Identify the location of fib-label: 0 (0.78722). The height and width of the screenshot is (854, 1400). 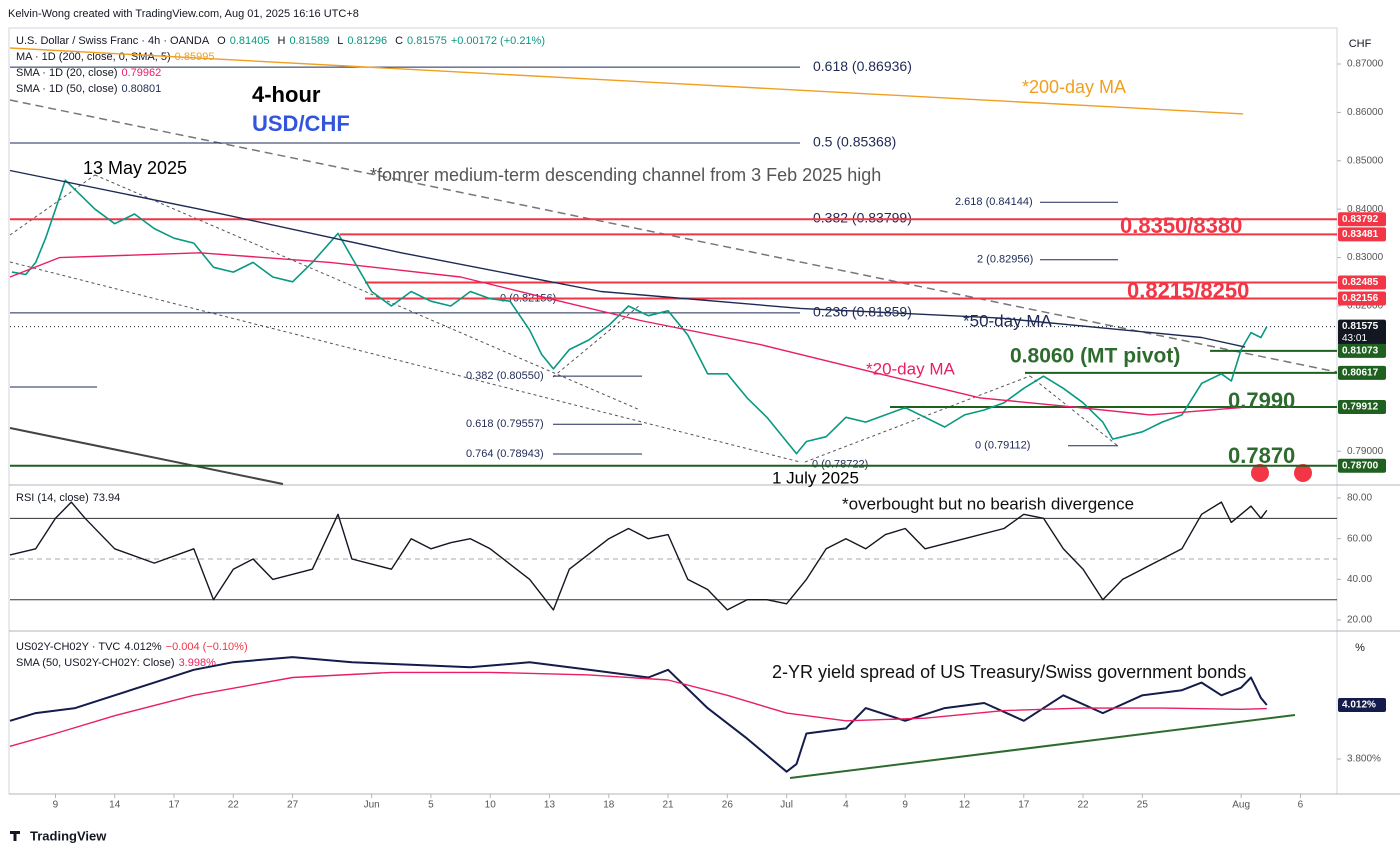
(840, 465).